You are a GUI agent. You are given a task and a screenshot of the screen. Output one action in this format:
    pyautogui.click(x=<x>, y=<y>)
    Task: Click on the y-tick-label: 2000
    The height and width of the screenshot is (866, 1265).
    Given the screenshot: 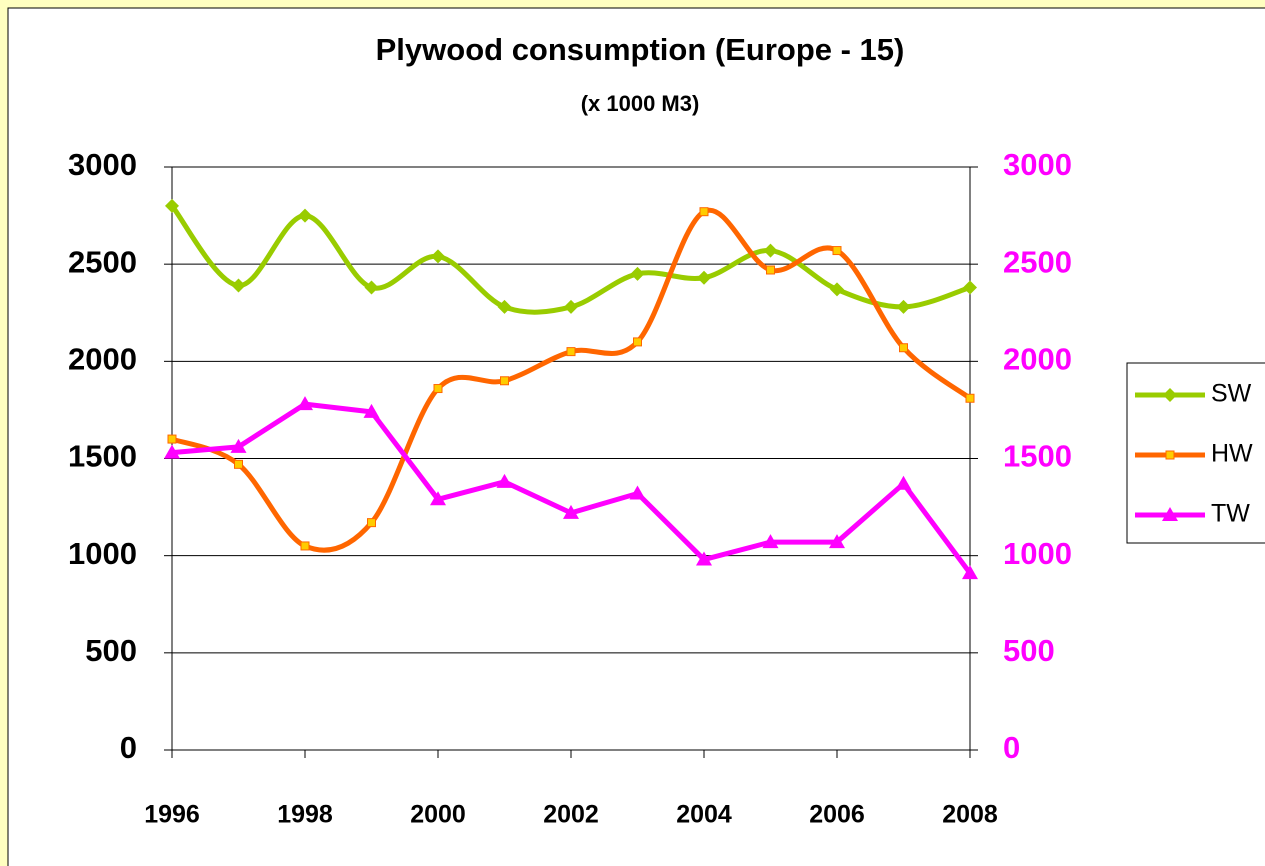 What is the action you would take?
    pyautogui.click(x=102, y=359)
    